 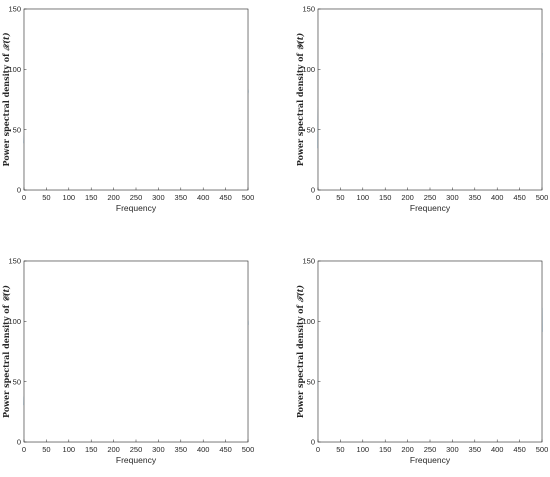 What do you see at coordinates (300, 294) in the screenshot?
I see `y-axis-label-symbol: 𝒯(t)` at bounding box center [300, 294].